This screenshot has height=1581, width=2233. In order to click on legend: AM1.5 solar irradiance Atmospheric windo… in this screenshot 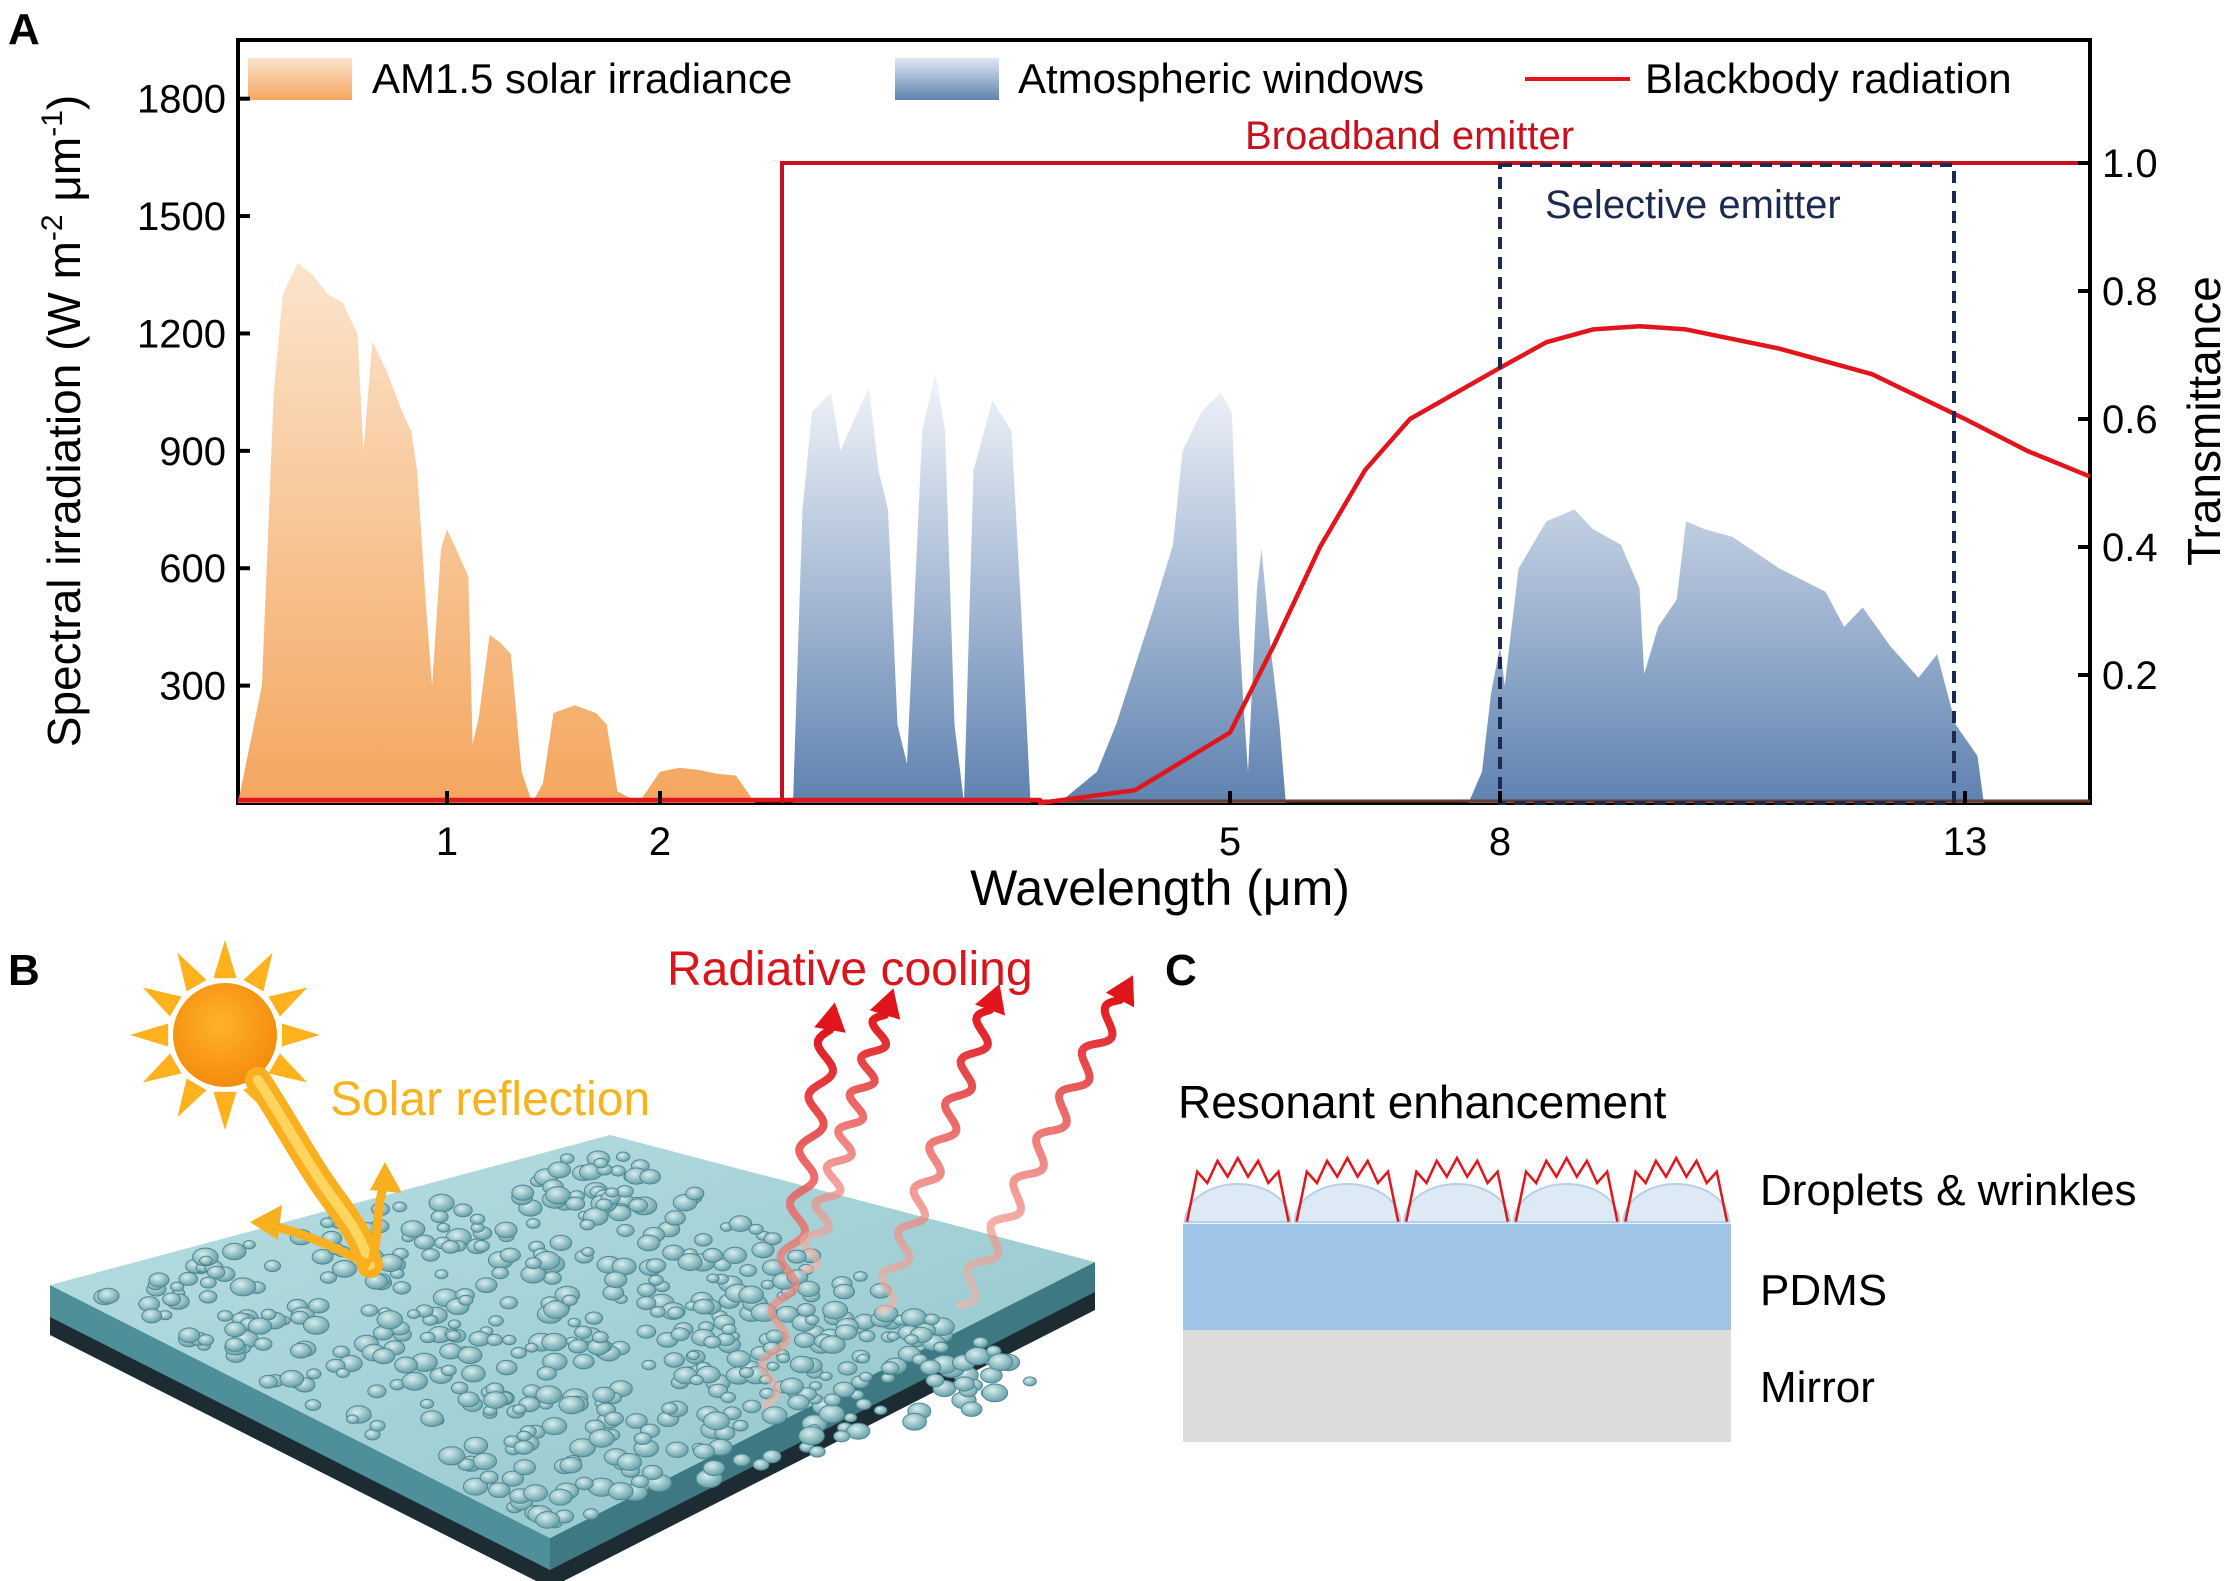, I will do `click(1130, 78)`.